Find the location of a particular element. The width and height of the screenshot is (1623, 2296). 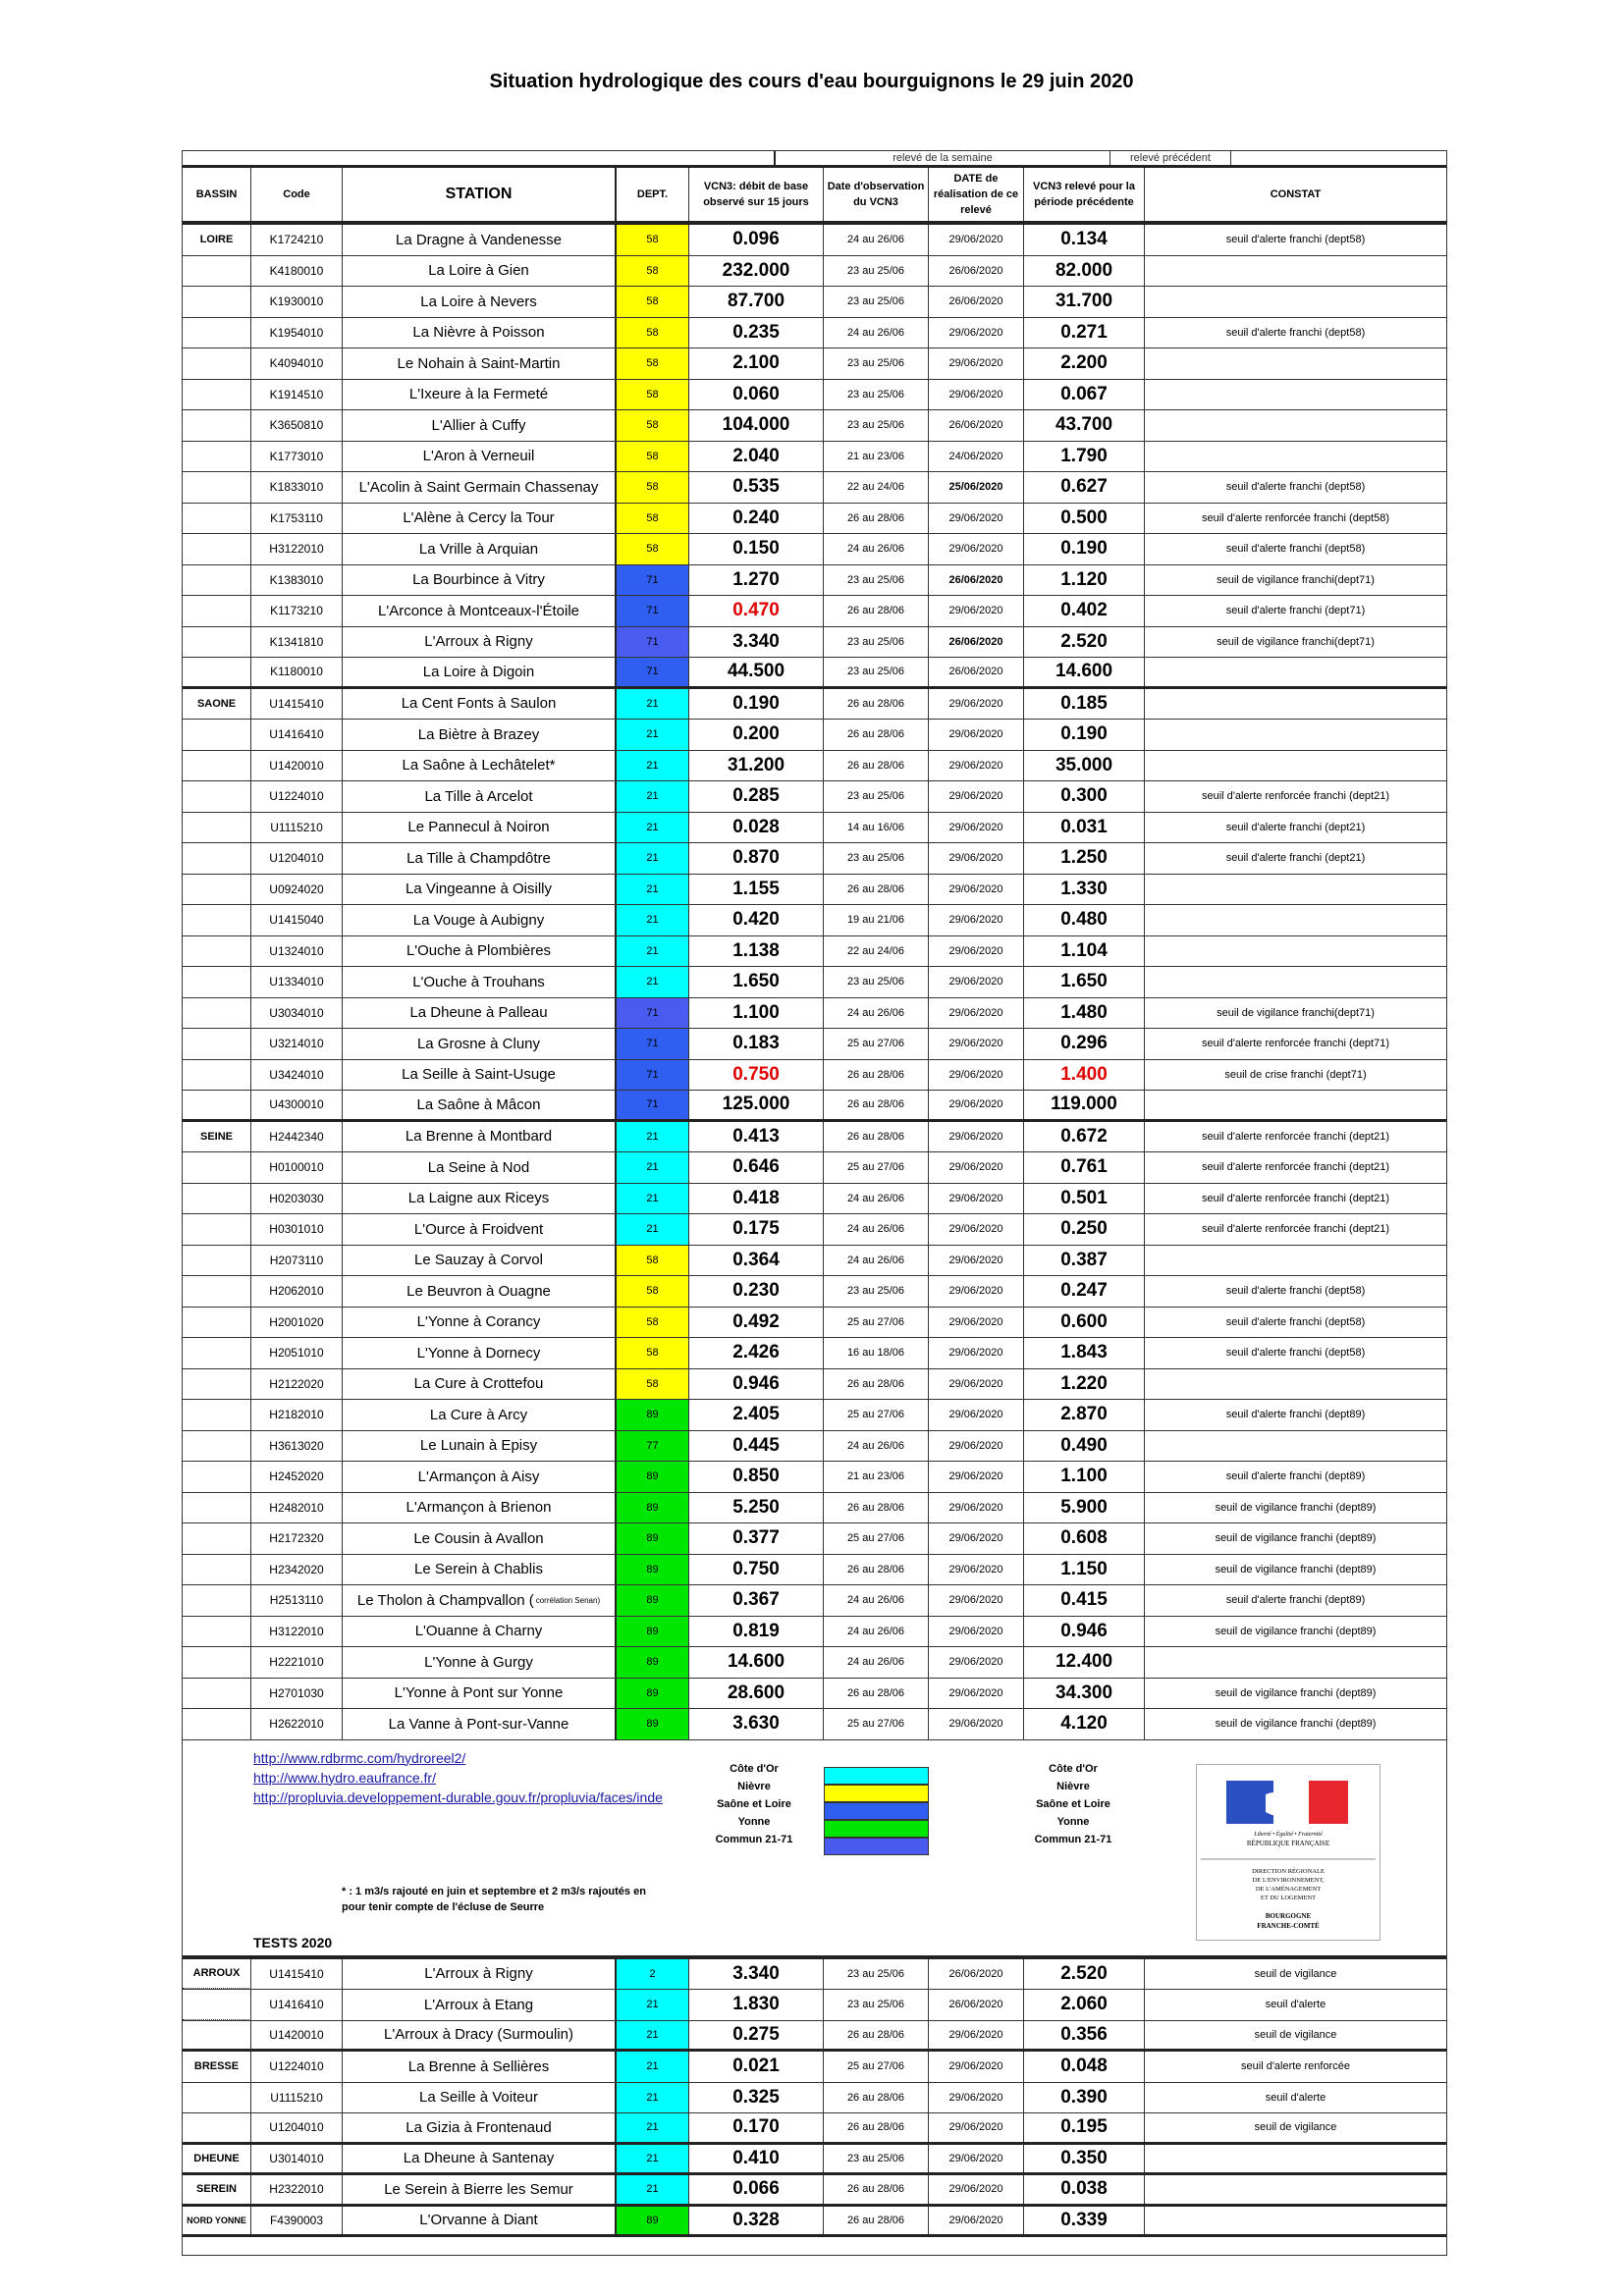

station-name: Le Sauzay à Corvol is located at coordinates (478, 1260).